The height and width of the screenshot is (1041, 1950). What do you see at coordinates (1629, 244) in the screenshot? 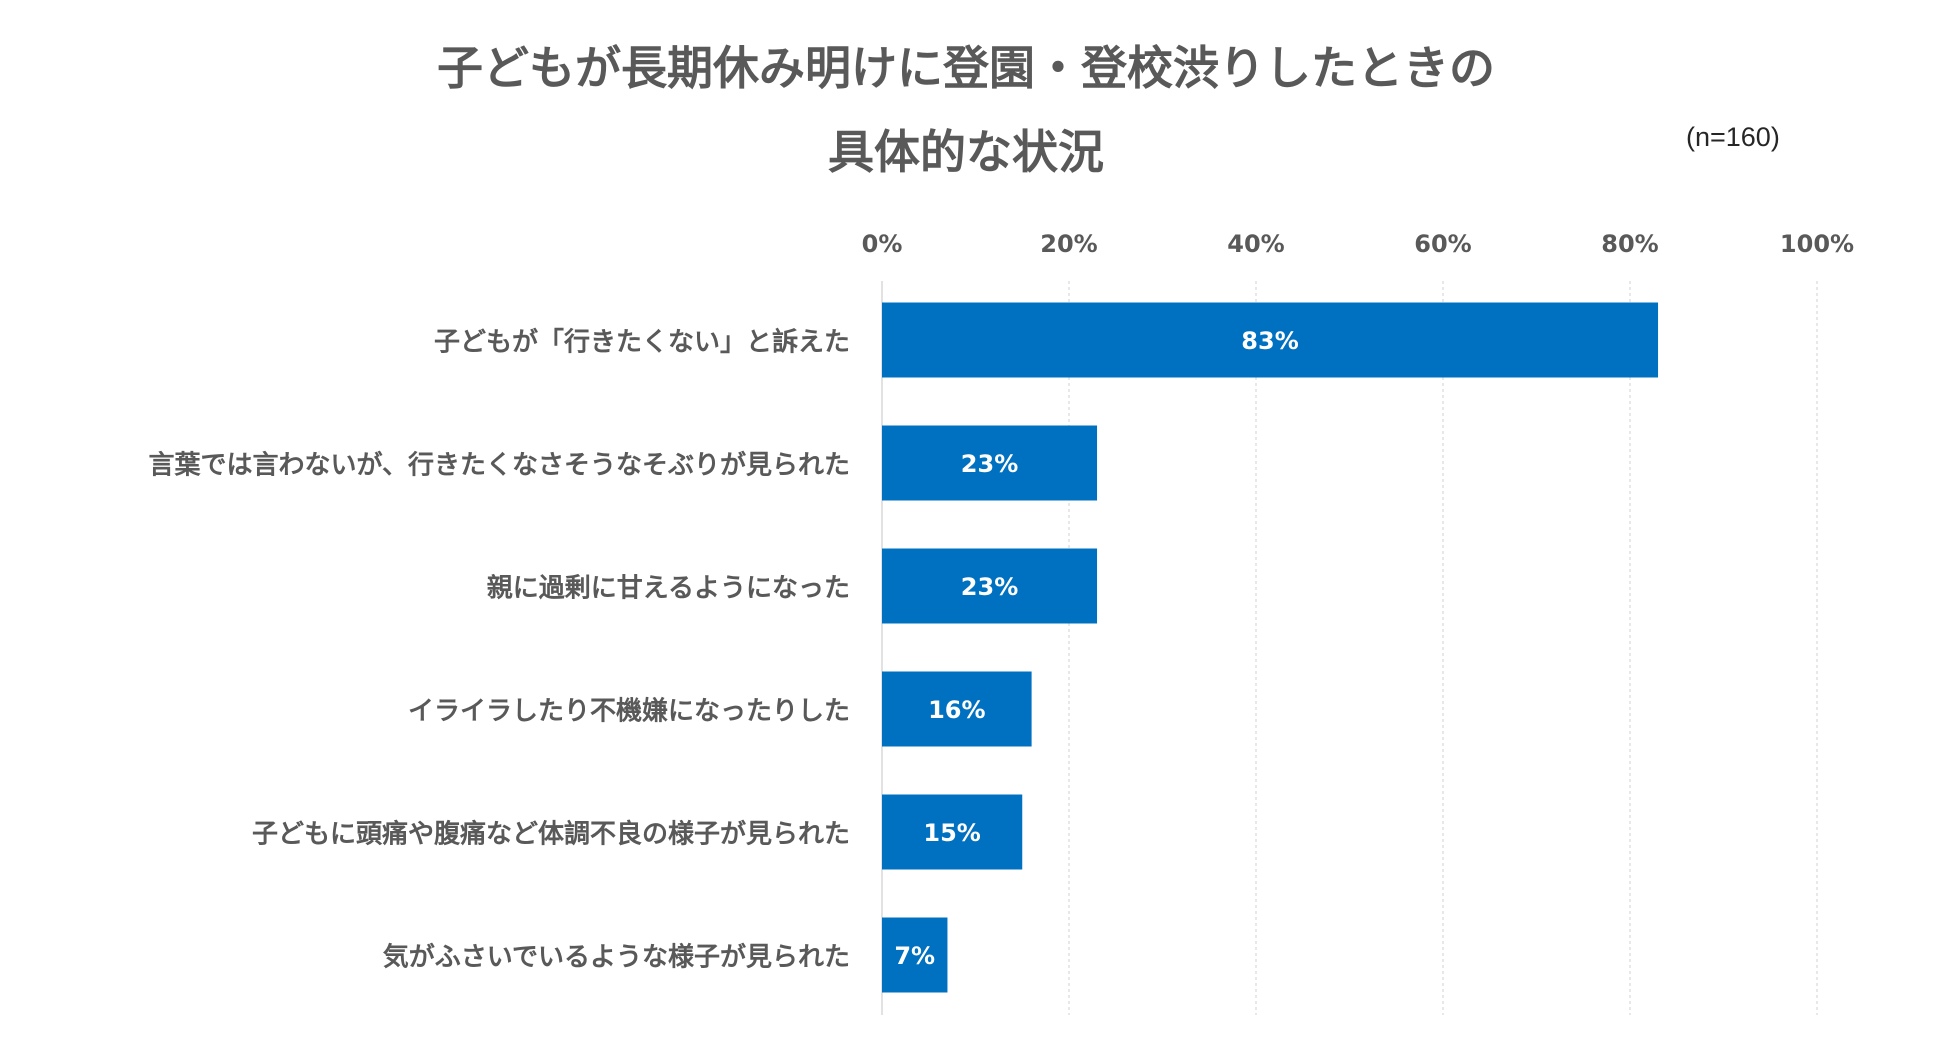
I see `x-tick-label: 80%` at bounding box center [1629, 244].